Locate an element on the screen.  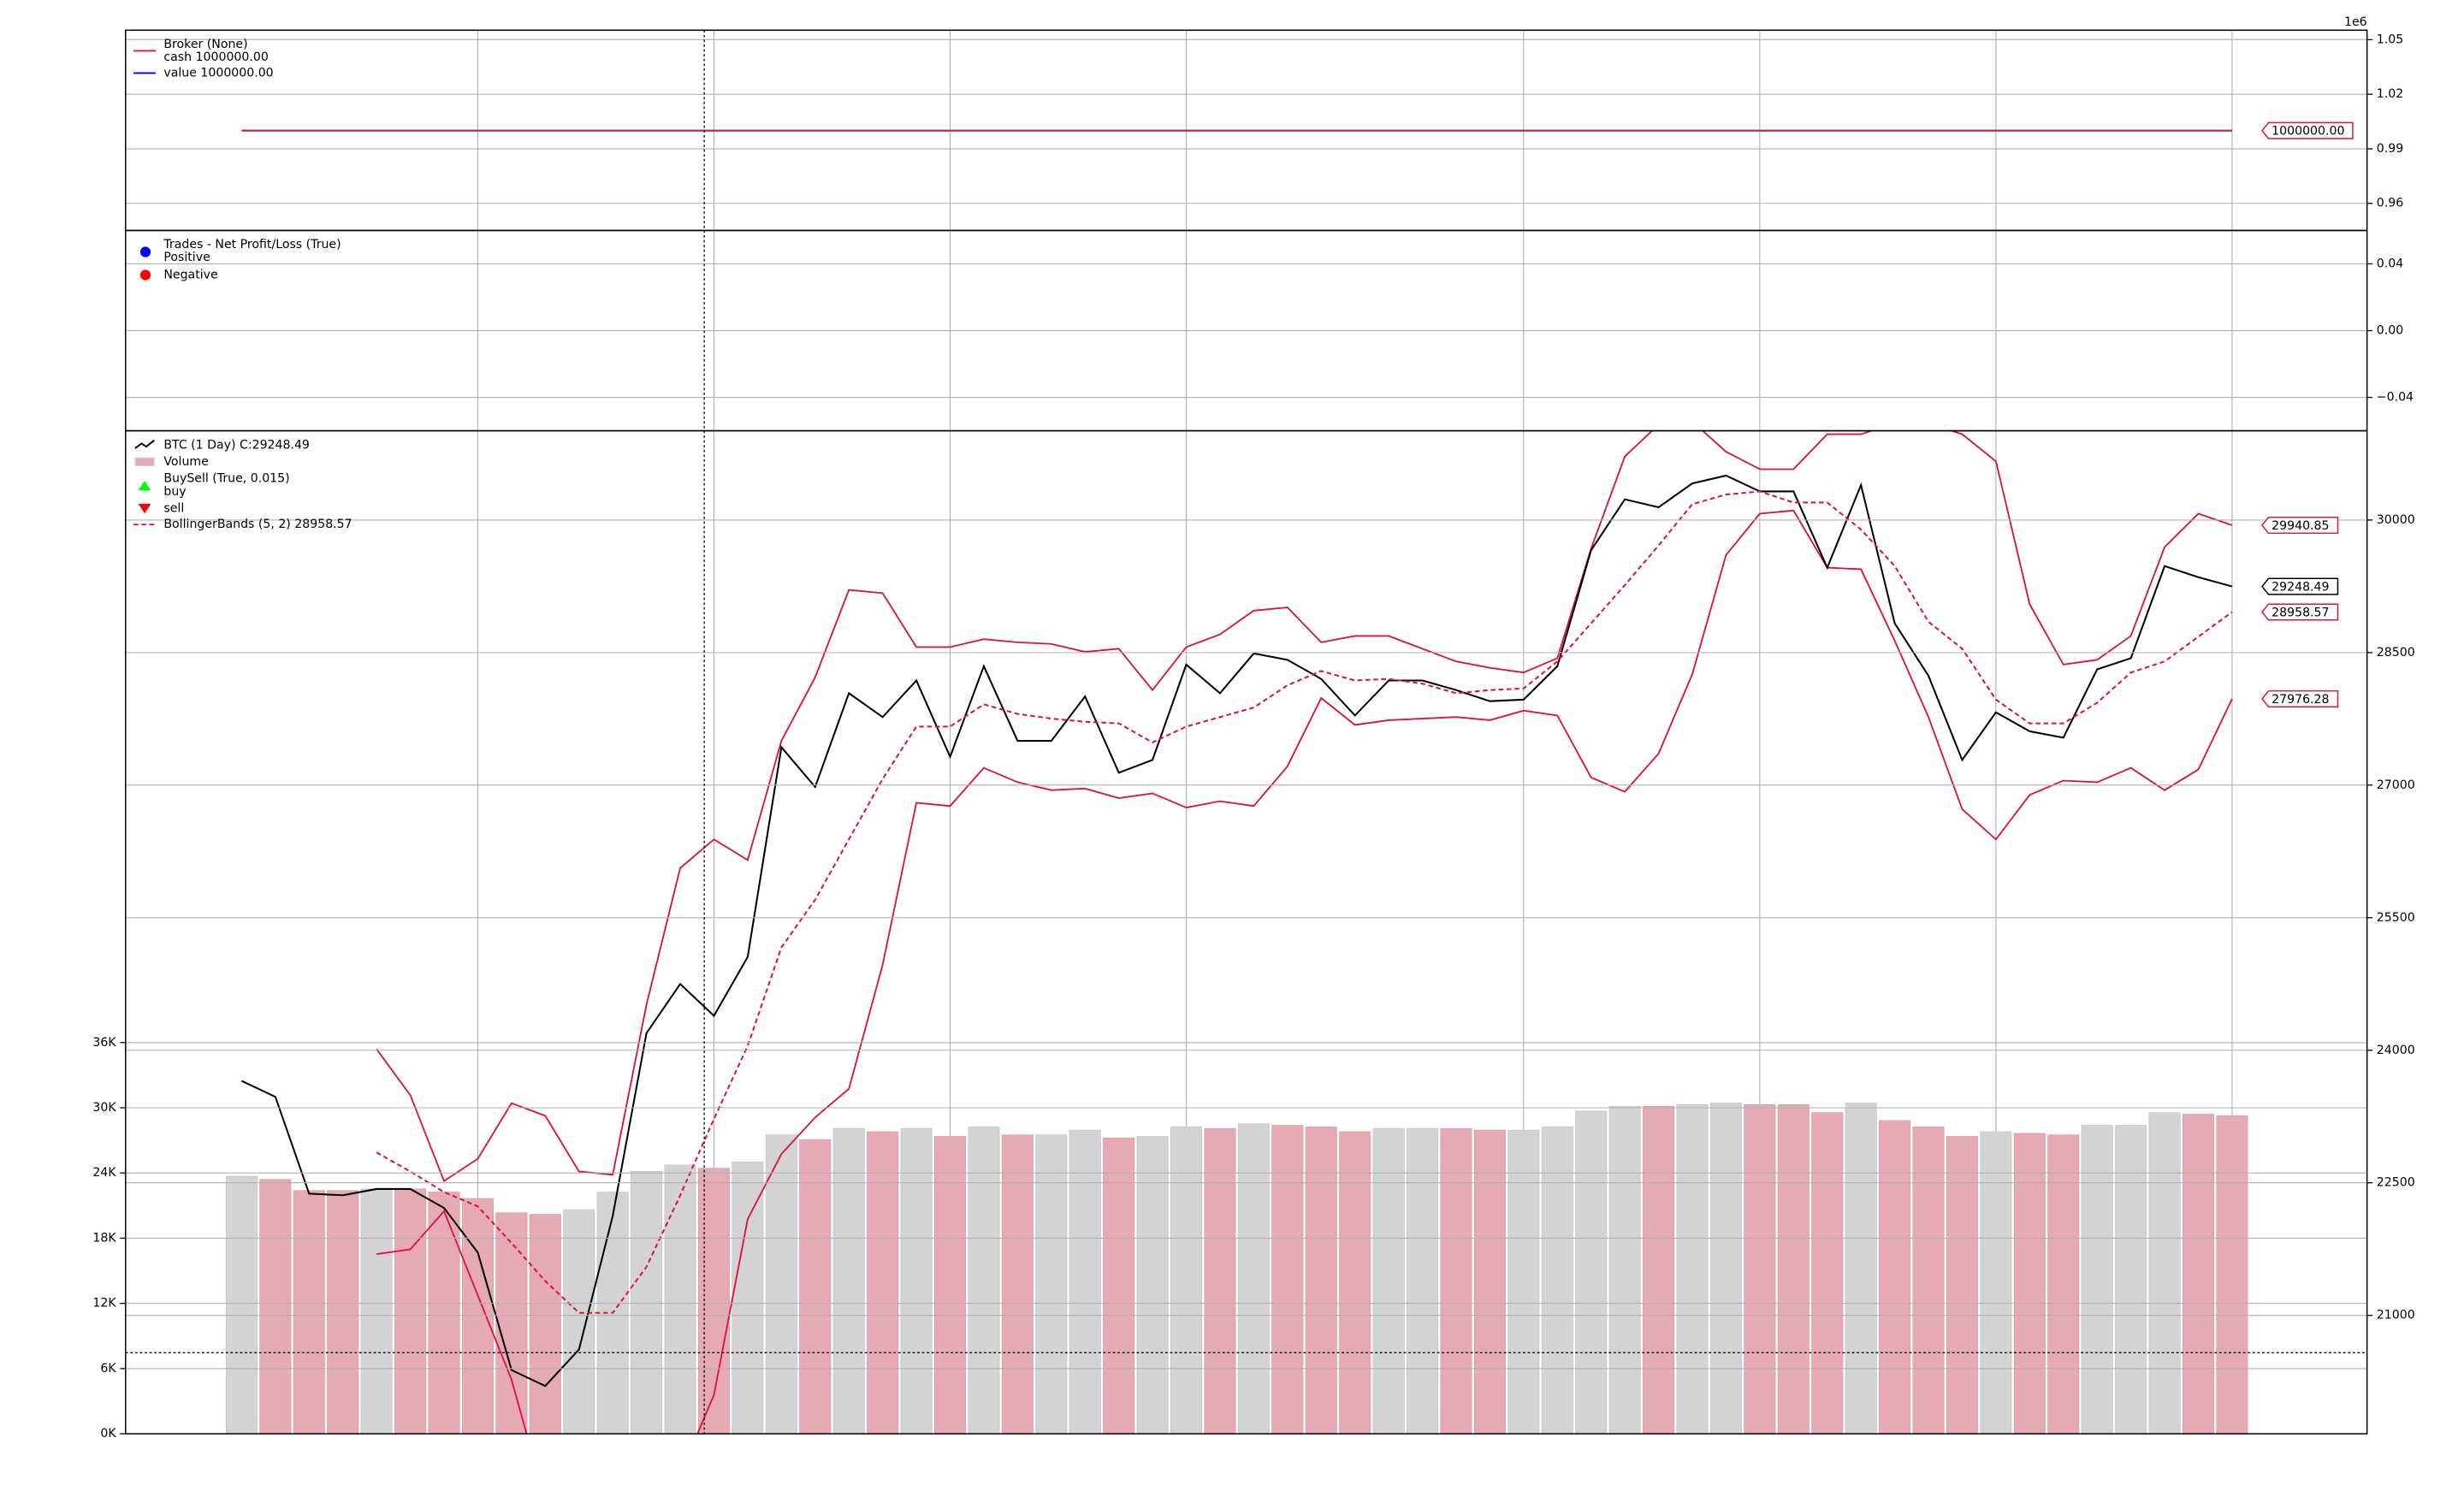
y-tick-label: 18K is located at coordinates (104, 1238).